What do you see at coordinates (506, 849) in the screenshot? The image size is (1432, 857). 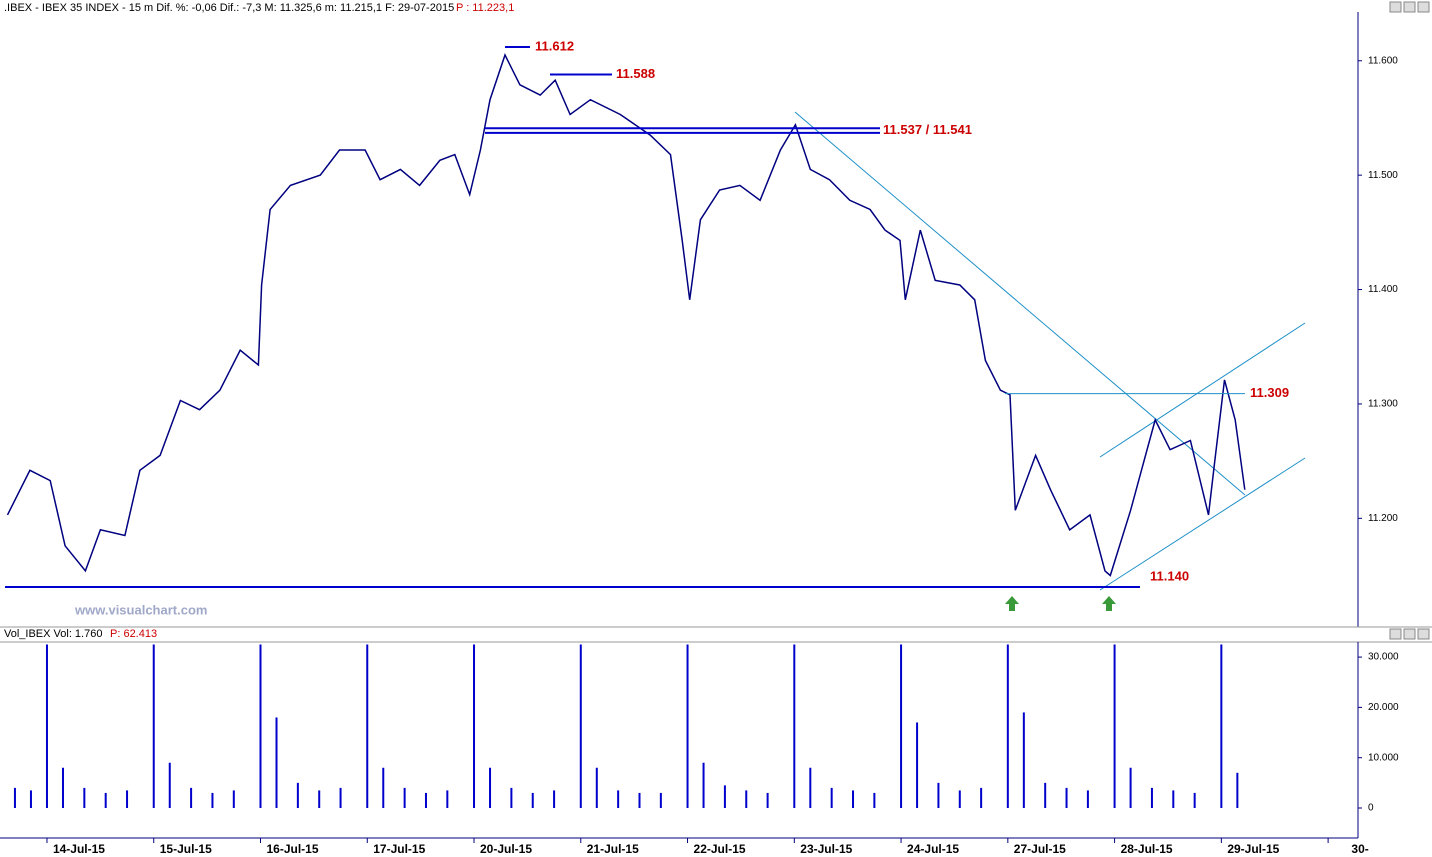 I see `x-tick-label: 20-Jul-15` at bounding box center [506, 849].